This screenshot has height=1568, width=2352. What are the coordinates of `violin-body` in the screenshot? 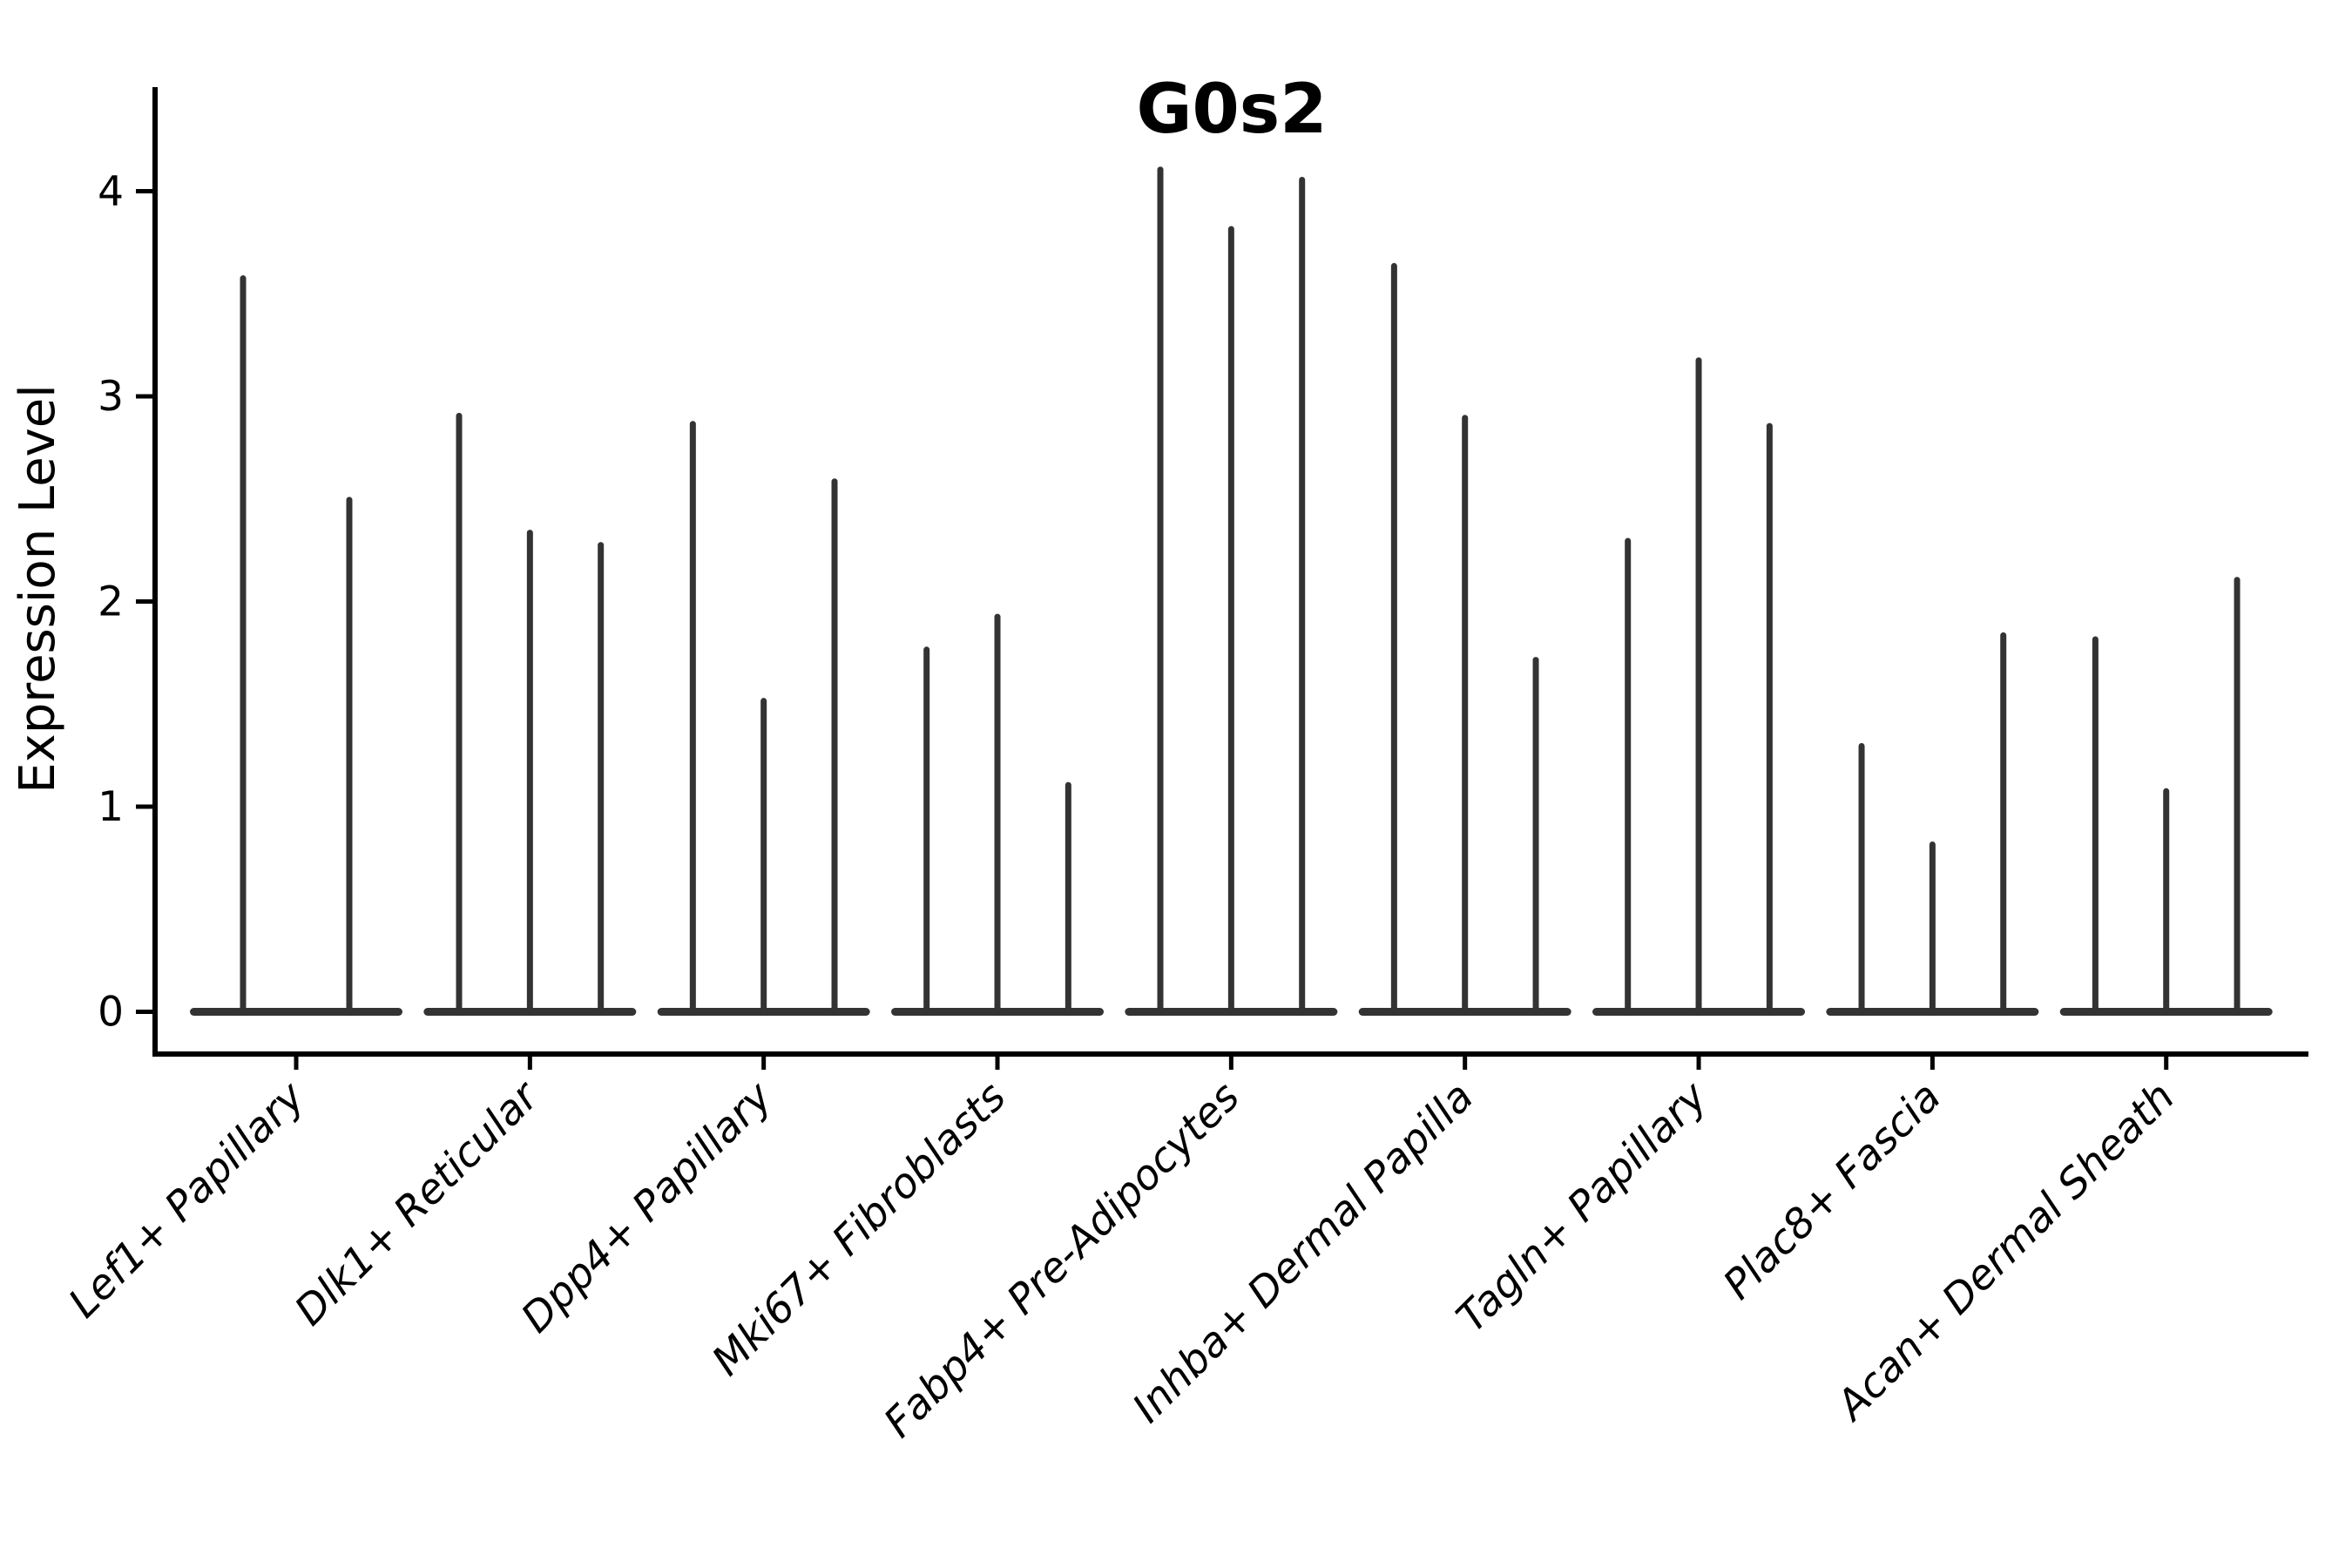 It's located at (296, 1012).